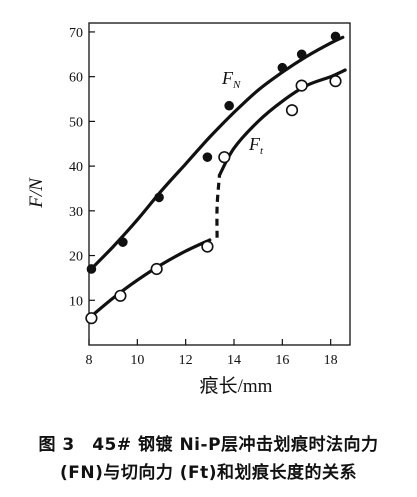  Describe the element at coordinates (76, 212) in the screenshot. I see `y-tick-label: 30` at that location.